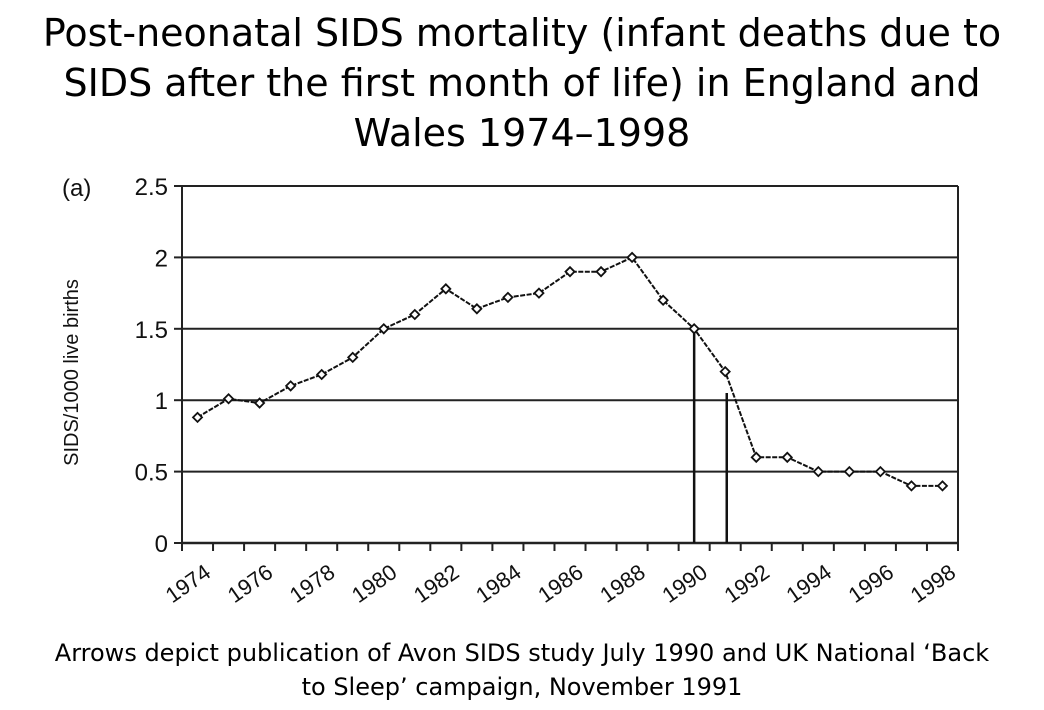  I want to click on x-tick-label: 1986, so click(560, 583).